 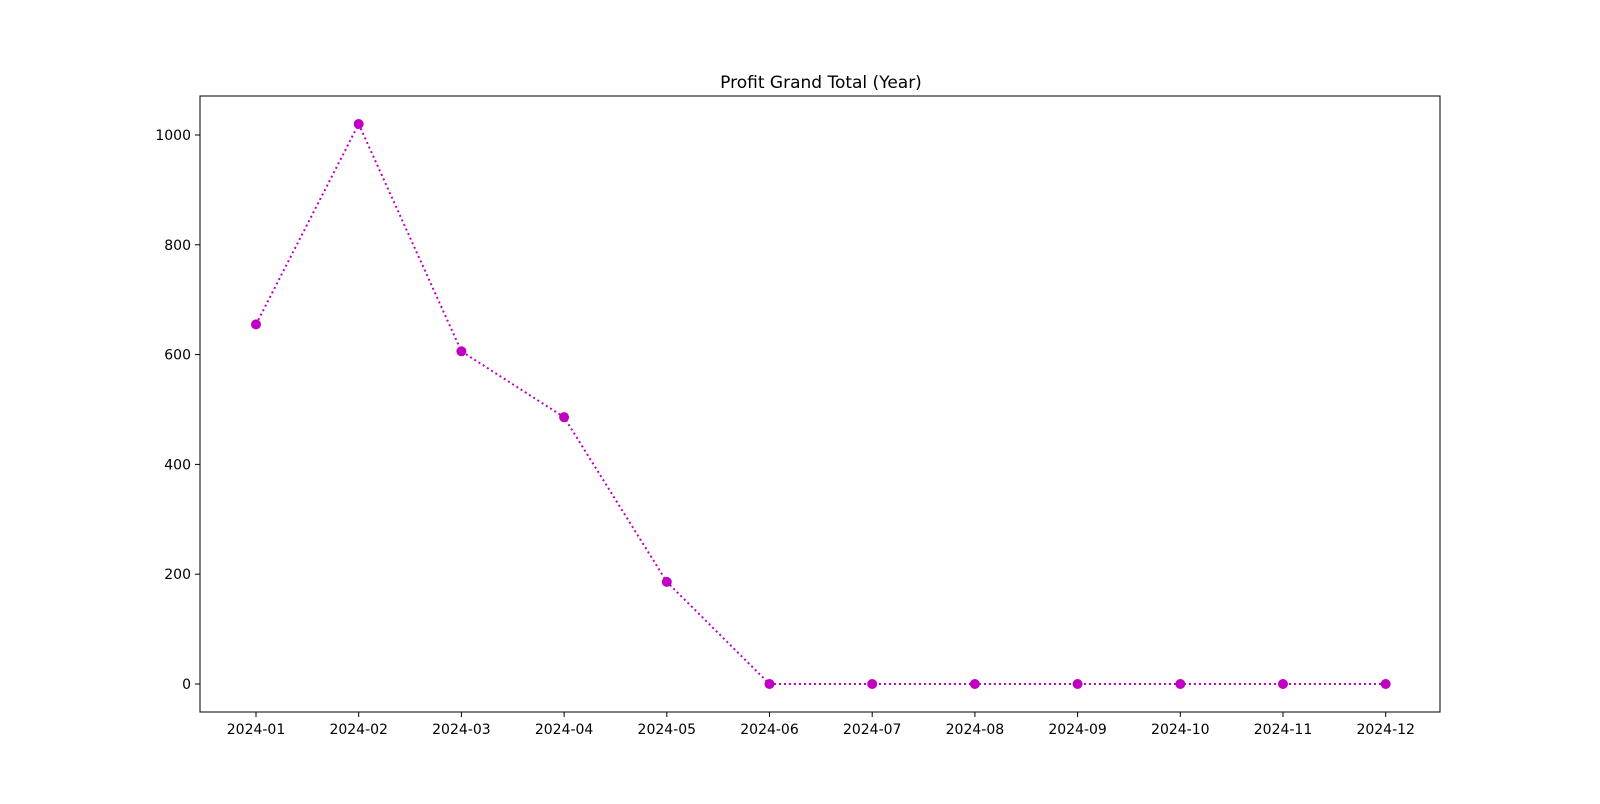 I want to click on y-tick-label: 400, so click(x=177, y=465).